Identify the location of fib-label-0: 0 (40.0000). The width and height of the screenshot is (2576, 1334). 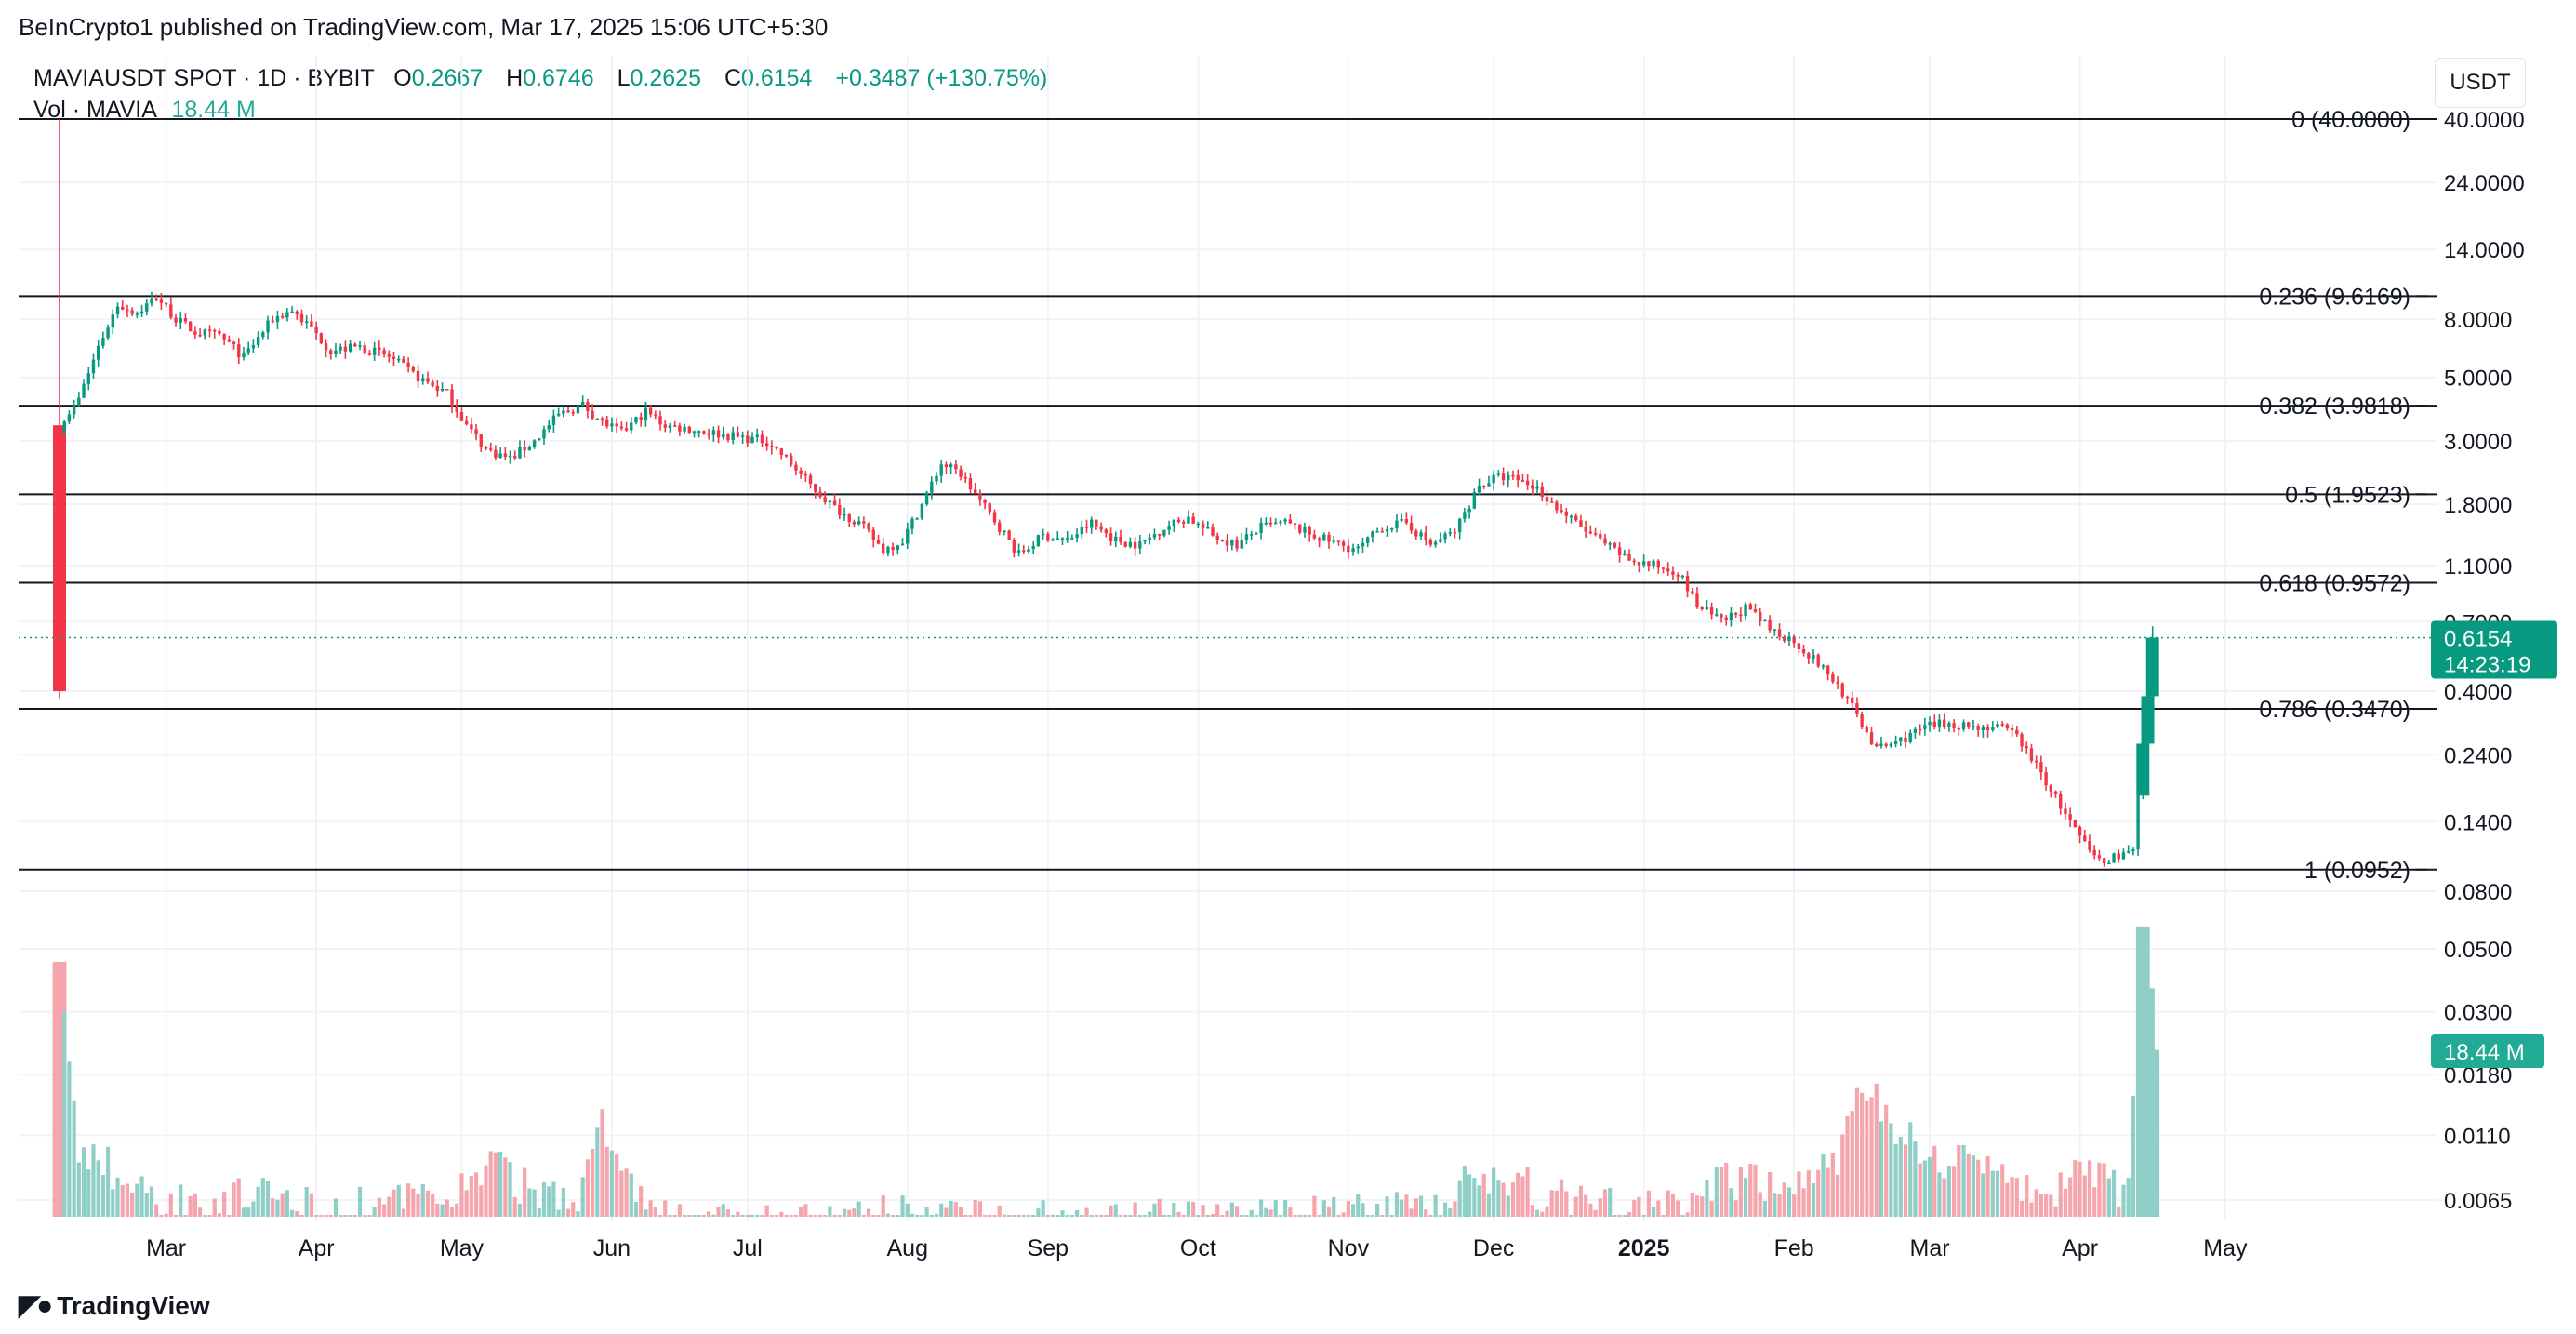
(2350, 120).